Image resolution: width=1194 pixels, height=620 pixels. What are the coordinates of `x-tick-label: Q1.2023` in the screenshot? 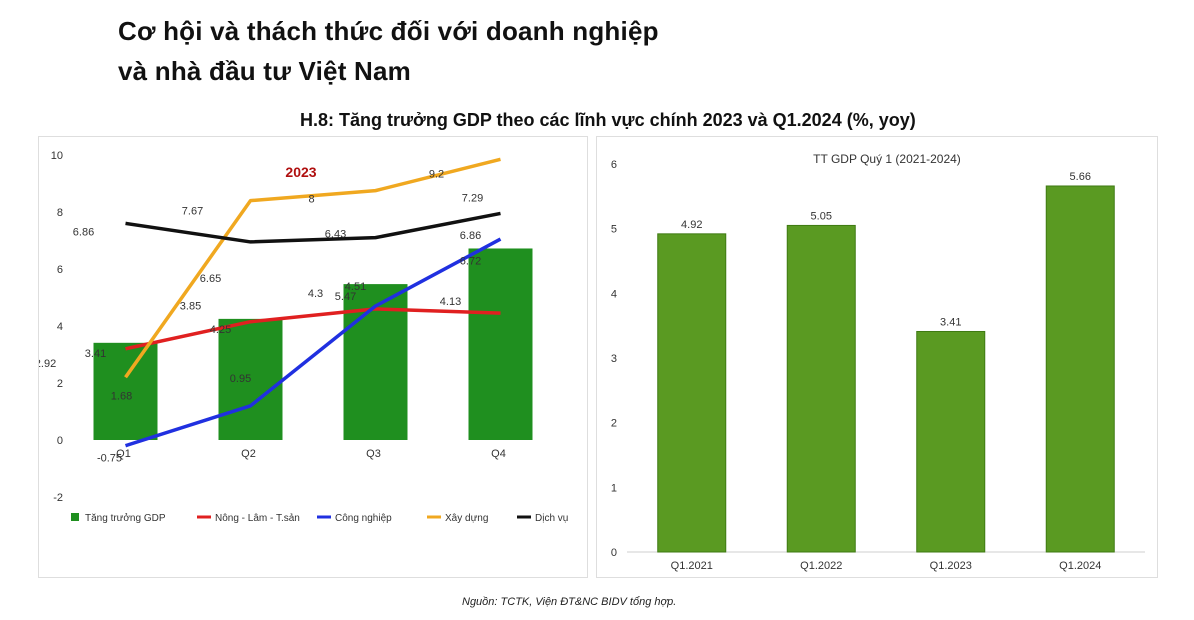 It's located at (951, 566).